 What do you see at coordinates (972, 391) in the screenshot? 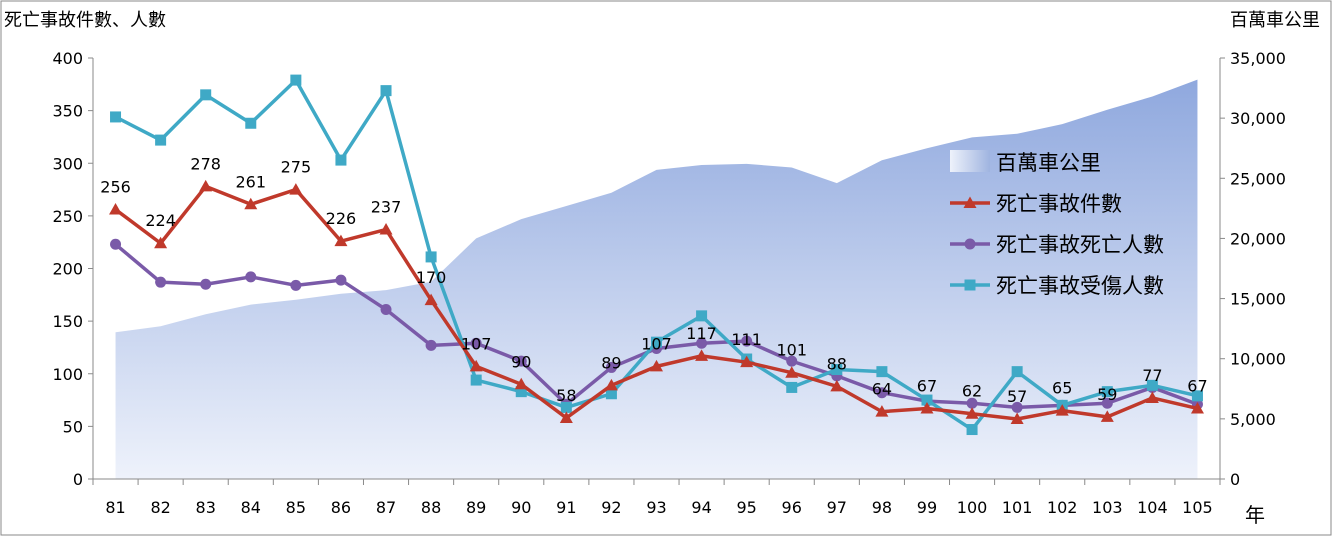
I see `data-label: 62` at bounding box center [972, 391].